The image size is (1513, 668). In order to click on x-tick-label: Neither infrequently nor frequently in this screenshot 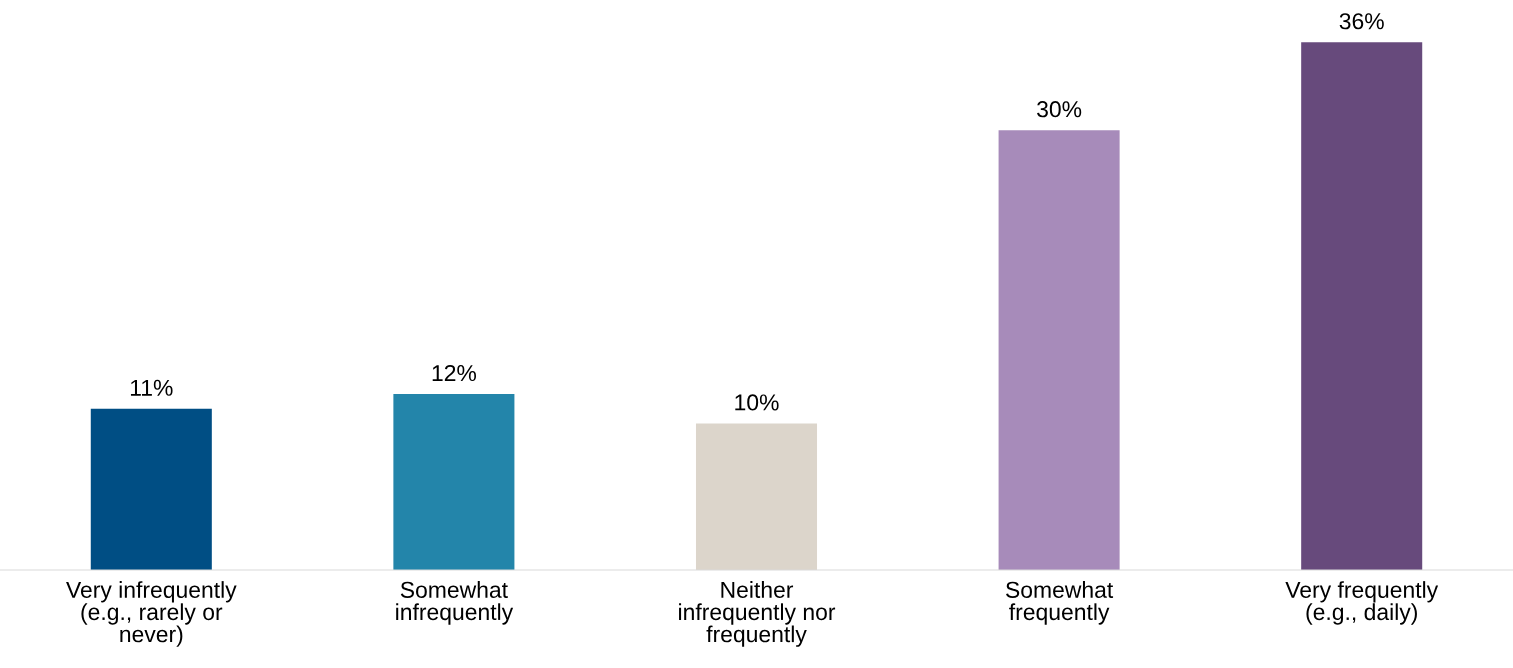, I will do `click(757, 614)`.